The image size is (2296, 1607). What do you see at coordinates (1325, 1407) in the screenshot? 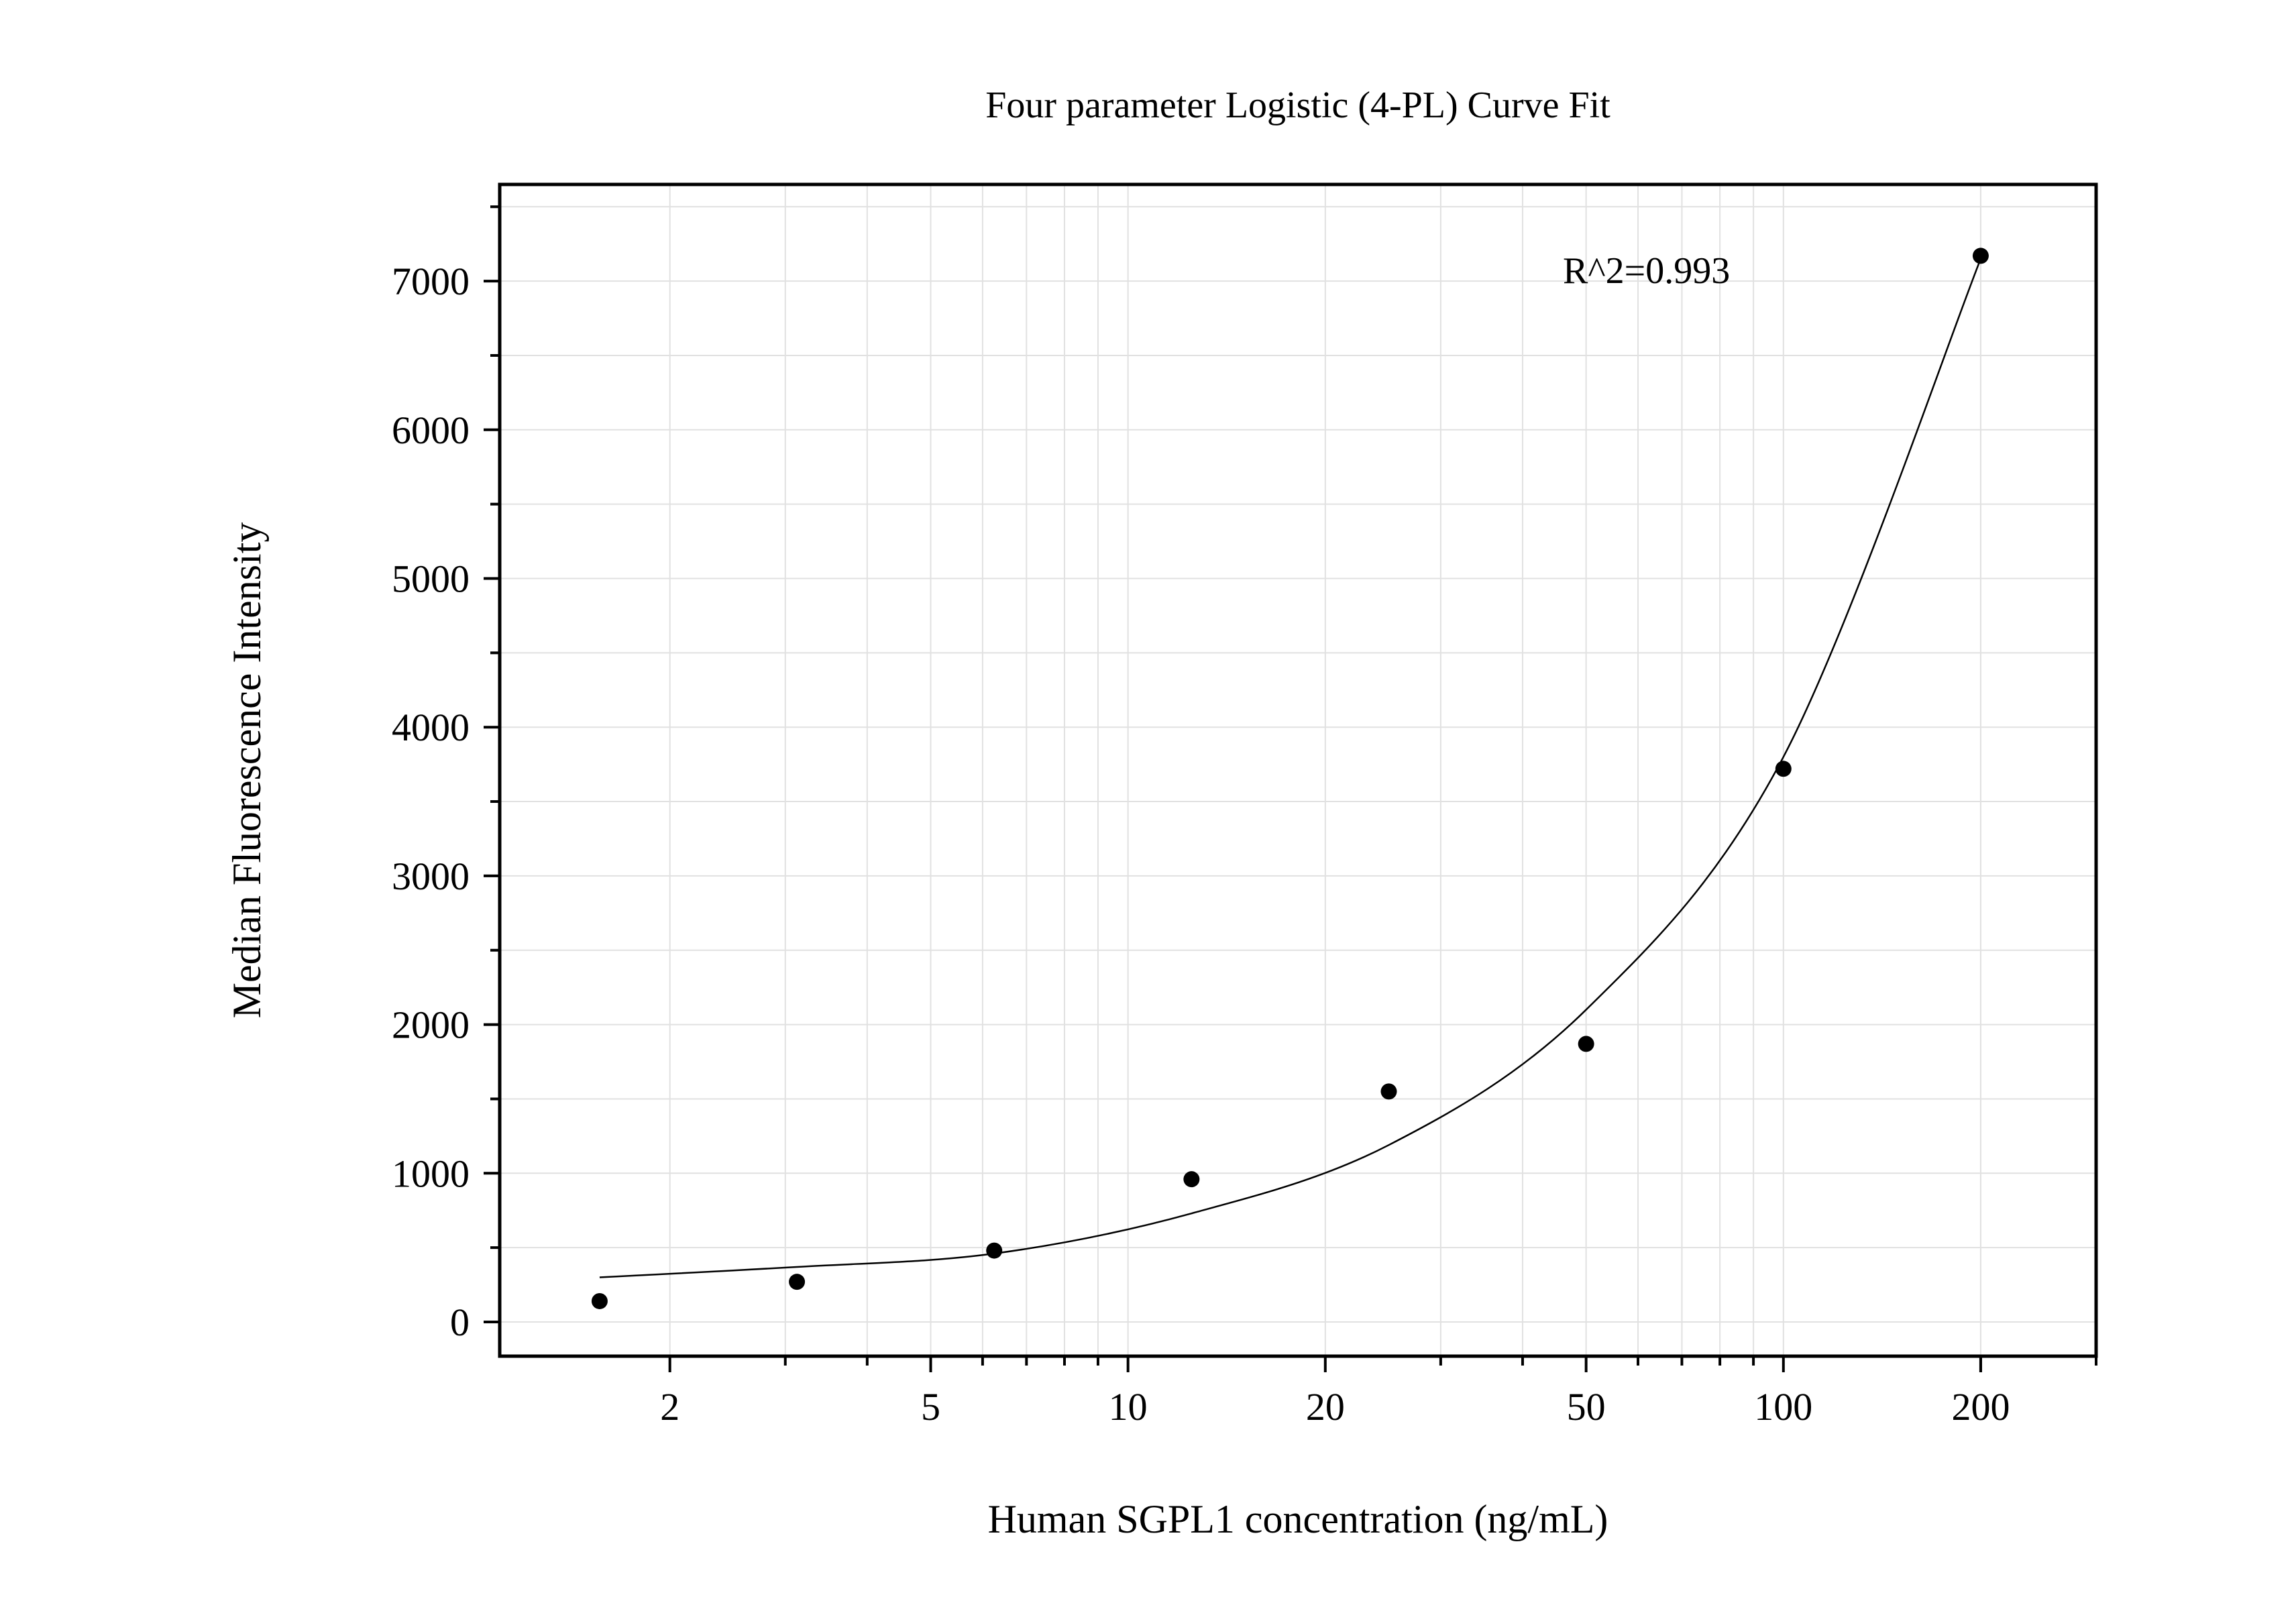
I see `x-tick-label: 20` at bounding box center [1325, 1407].